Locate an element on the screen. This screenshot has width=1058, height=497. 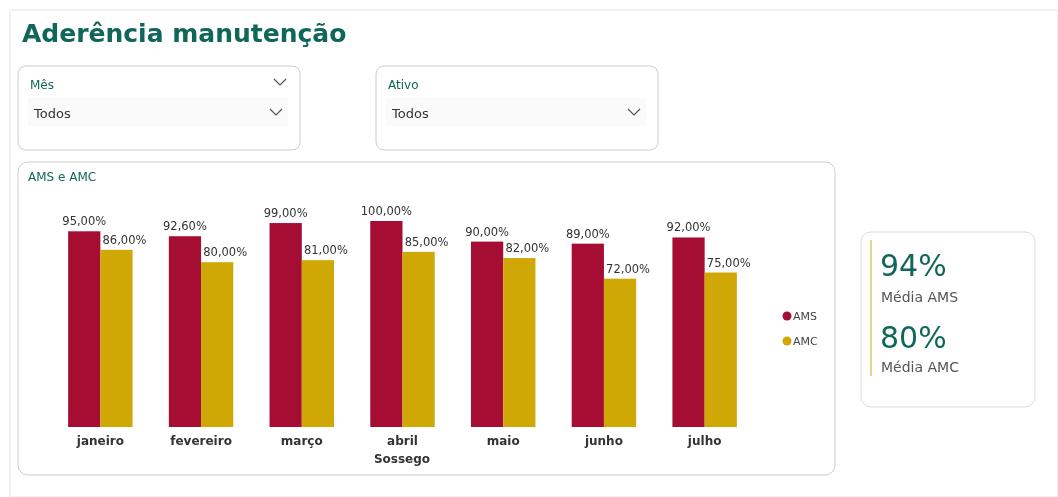
data-label: 99,00% is located at coordinates (285, 213).